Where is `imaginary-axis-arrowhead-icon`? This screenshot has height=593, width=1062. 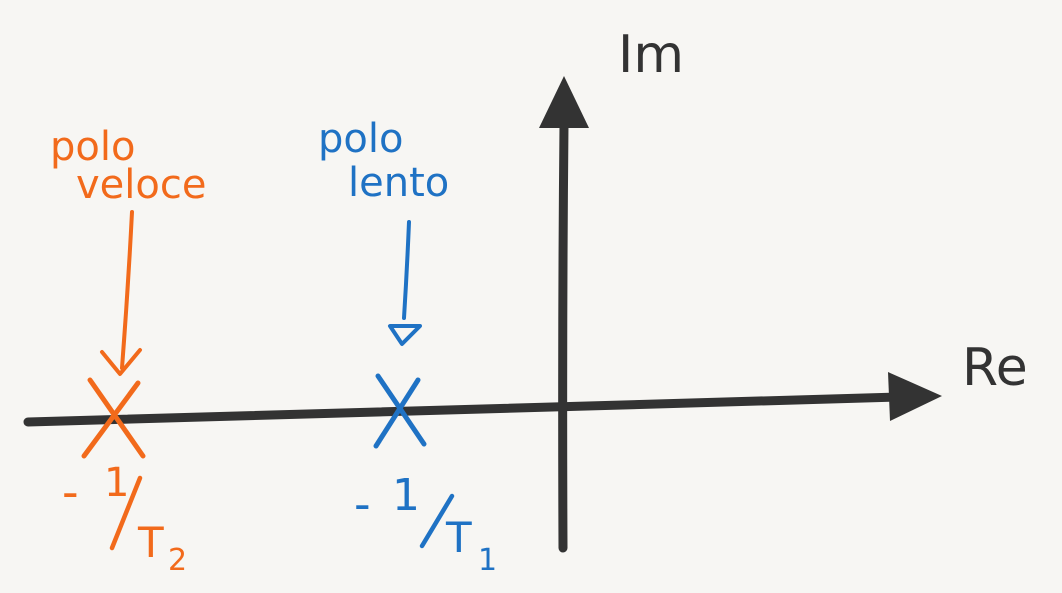
imaginary-axis-arrowhead-icon is located at coordinates (564, 102).